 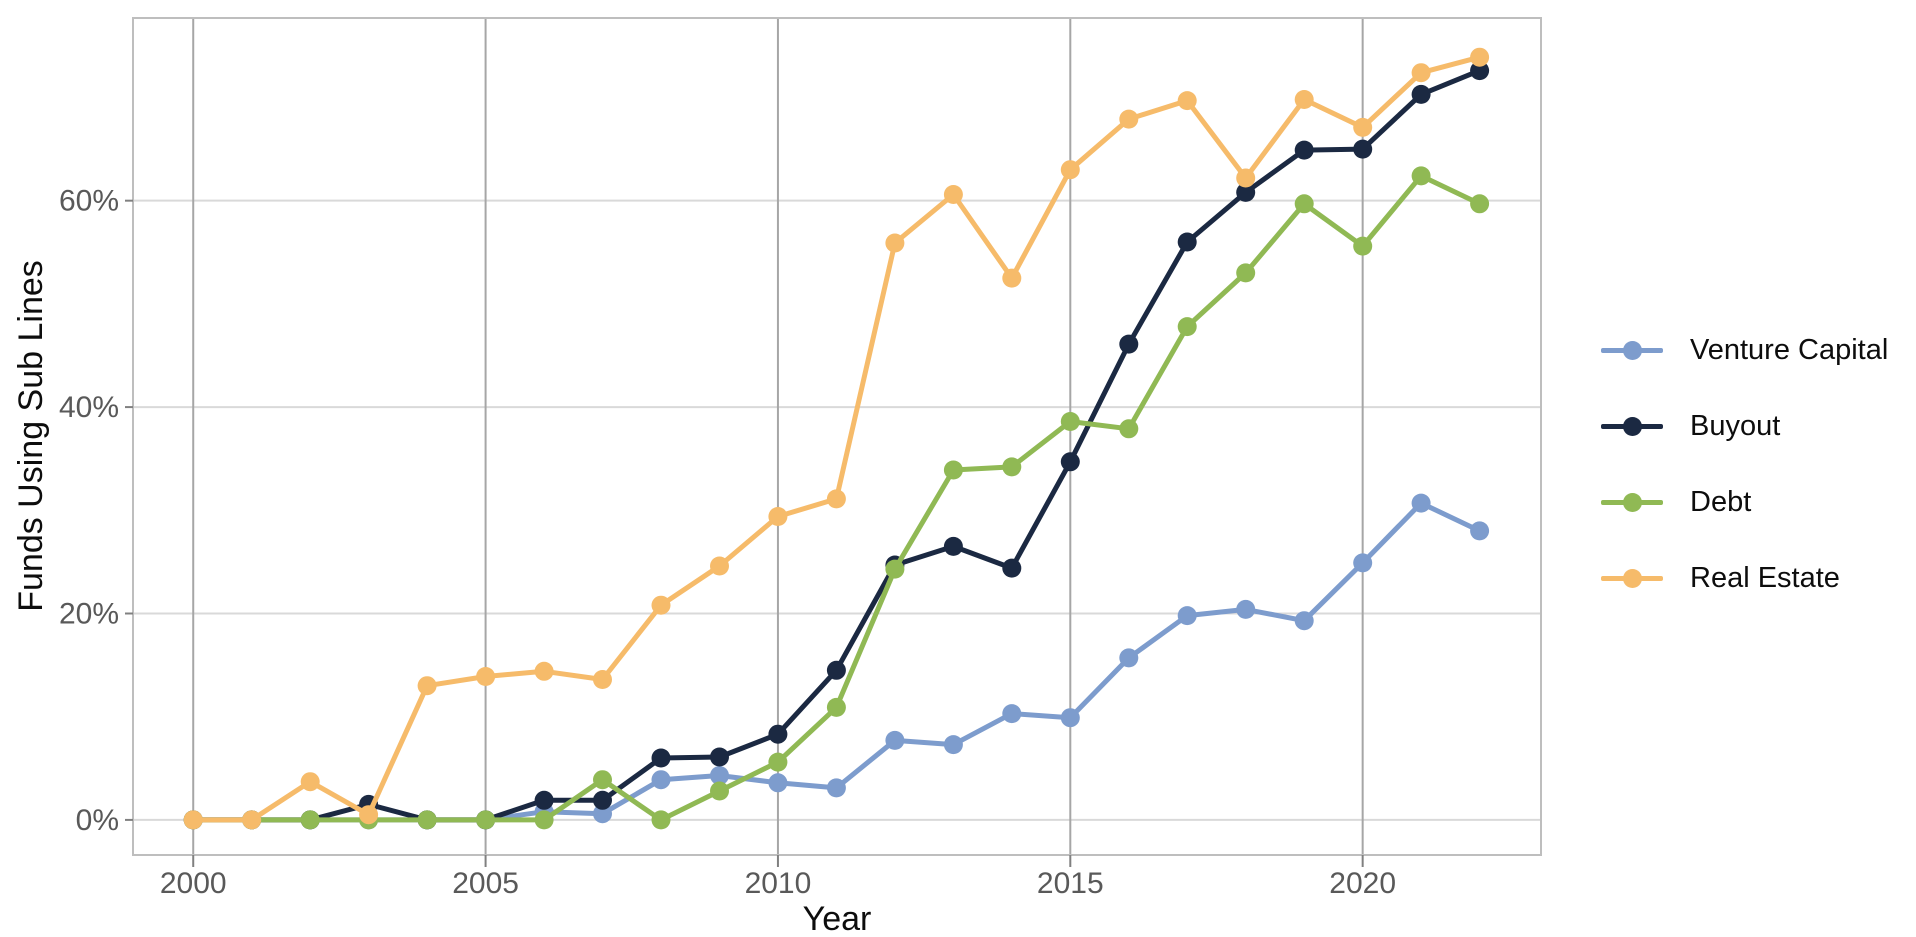 What do you see at coordinates (1765, 577) in the screenshot?
I see `legend-label-real-estate: Real Estate` at bounding box center [1765, 577].